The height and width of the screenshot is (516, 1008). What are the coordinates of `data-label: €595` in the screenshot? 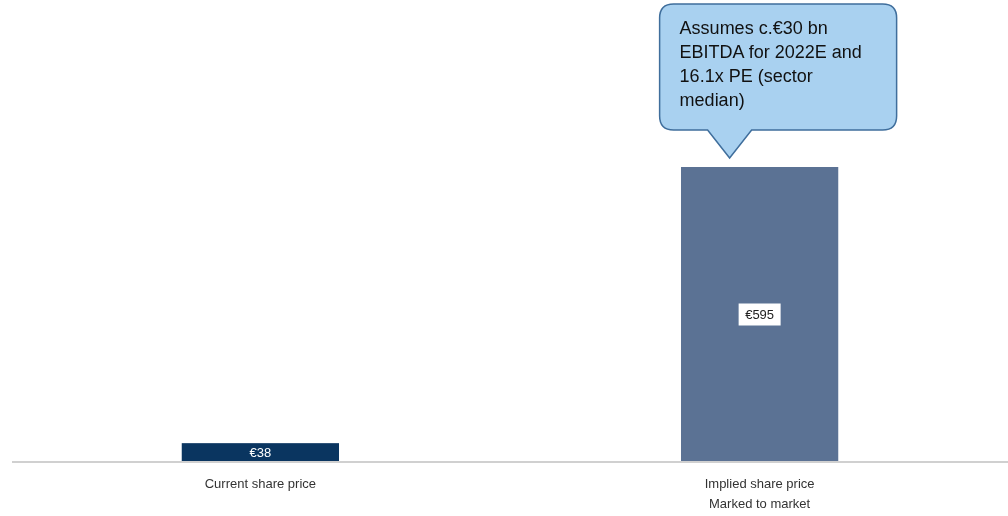 It's located at (760, 315).